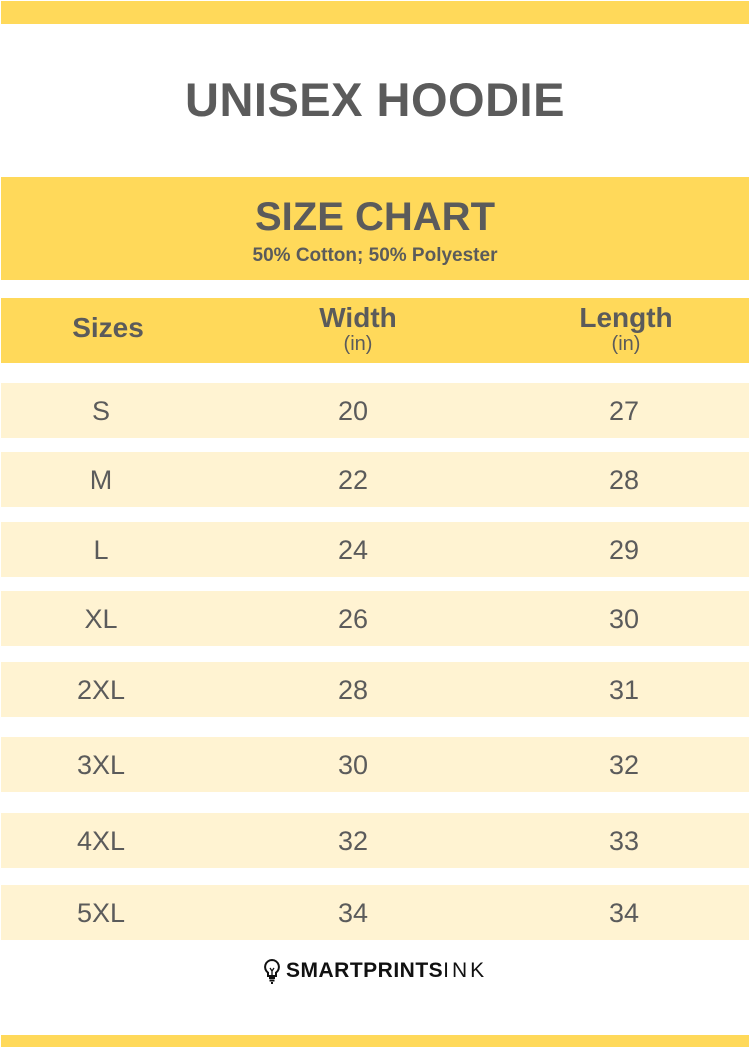 Image resolution: width=750 pixels, height=1047 pixels. I want to click on table-row: M 22 28, so click(375, 479).